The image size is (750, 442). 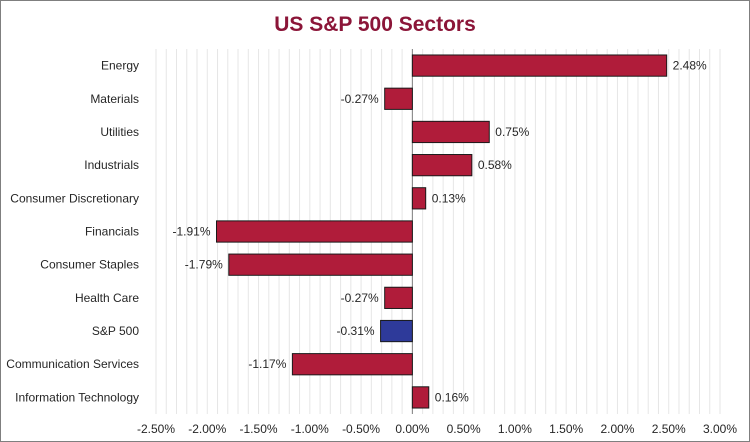 What do you see at coordinates (120, 66) in the screenshot?
I see `category-label: Energy` at bounding box center [120, 66].